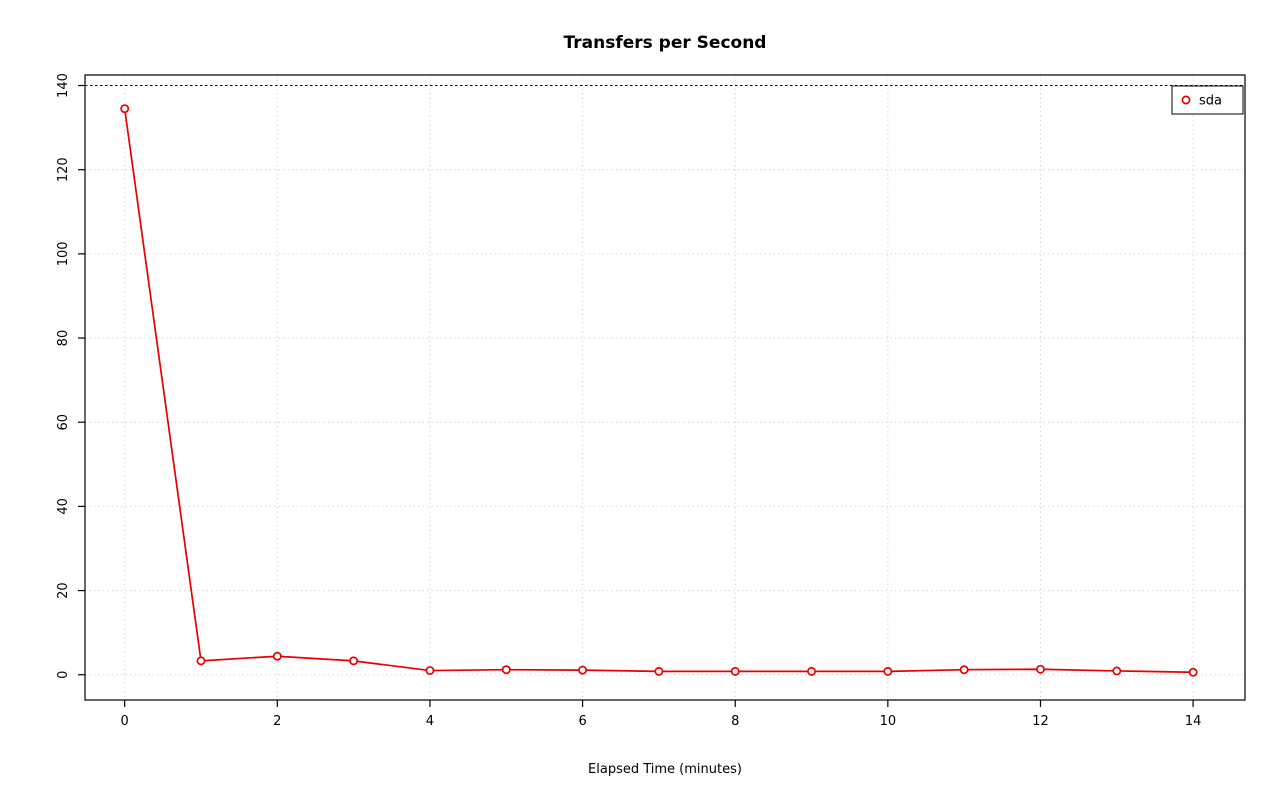 The image size is (1280, 801). What do you see at coordinates (1040, 721) in the screenshot?
I see `x-tick-label: 12` at bounding box center [1040, 721].